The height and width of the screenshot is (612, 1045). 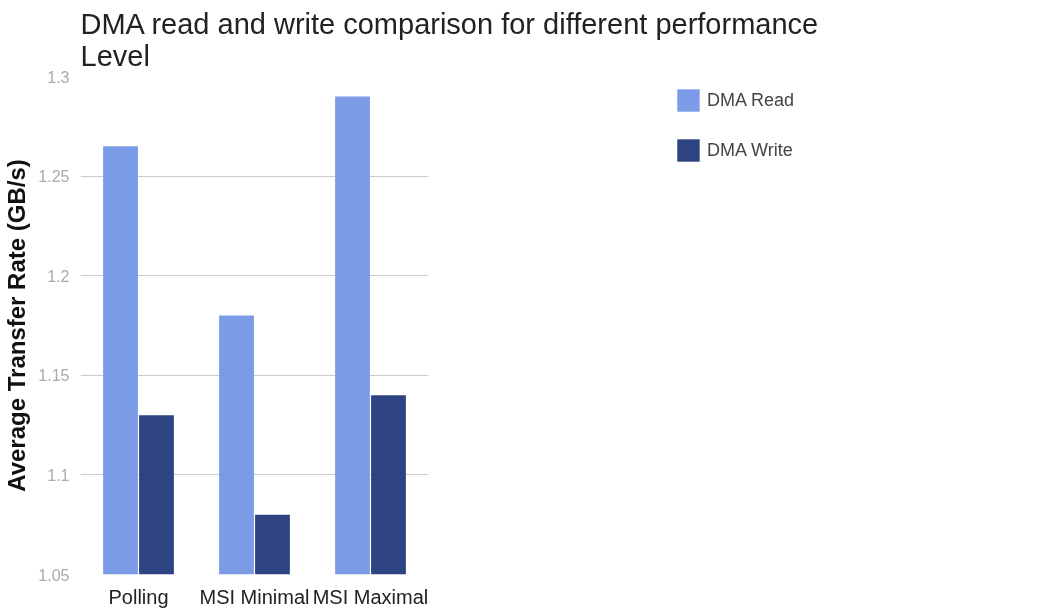 What do you see at coordinates (370, 596) in the screenshot?
I see `x-tick-label: MSI Maximal` at bounding box center [370, 596].